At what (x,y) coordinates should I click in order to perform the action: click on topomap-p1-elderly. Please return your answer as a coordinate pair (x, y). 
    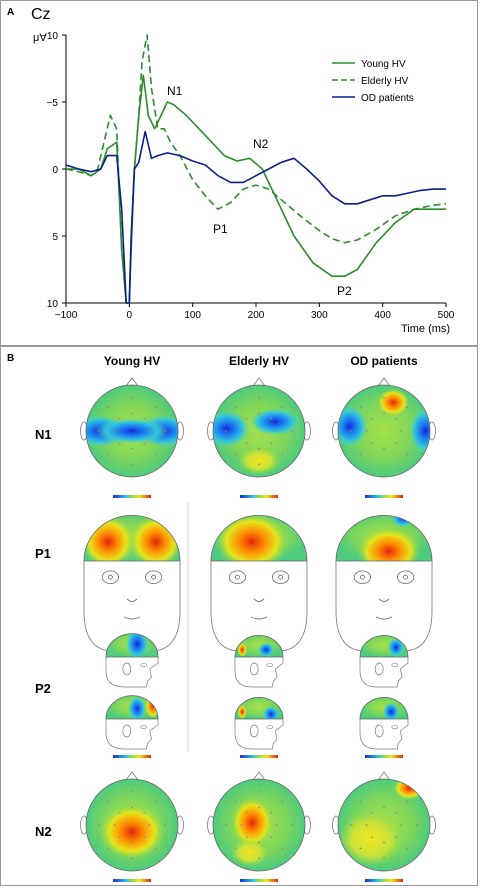
    Looking at the image, I should click on (259, 538).